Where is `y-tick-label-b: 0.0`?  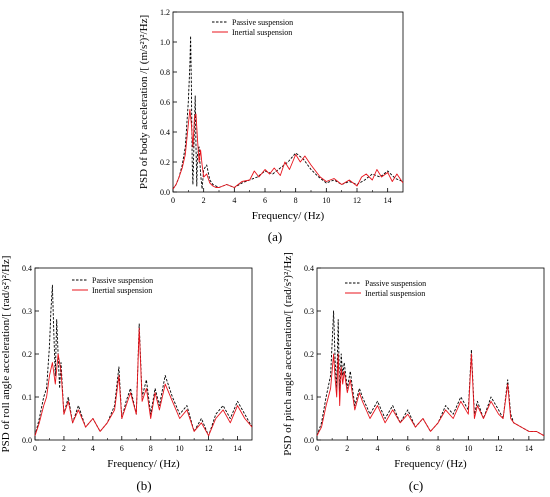 y-tick-label-b: 0.0 is located at coordinates (27, 440).